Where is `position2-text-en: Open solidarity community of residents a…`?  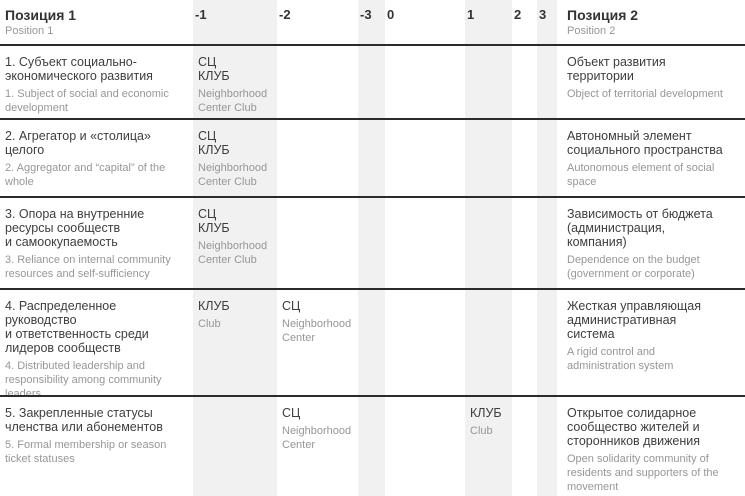 position2-text-en: Open solidarity community of residents a… is located at coordinates (643, 473).